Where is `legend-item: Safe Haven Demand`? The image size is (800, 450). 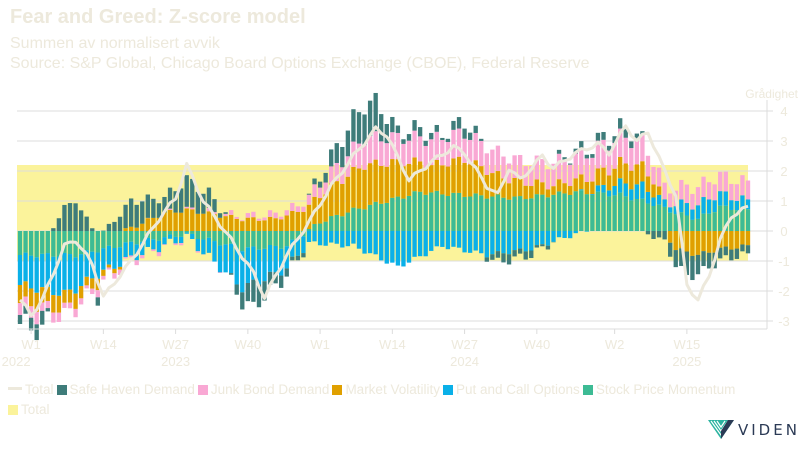
legend-item: Safe Haven Demand is located at coordinates (125, 390).